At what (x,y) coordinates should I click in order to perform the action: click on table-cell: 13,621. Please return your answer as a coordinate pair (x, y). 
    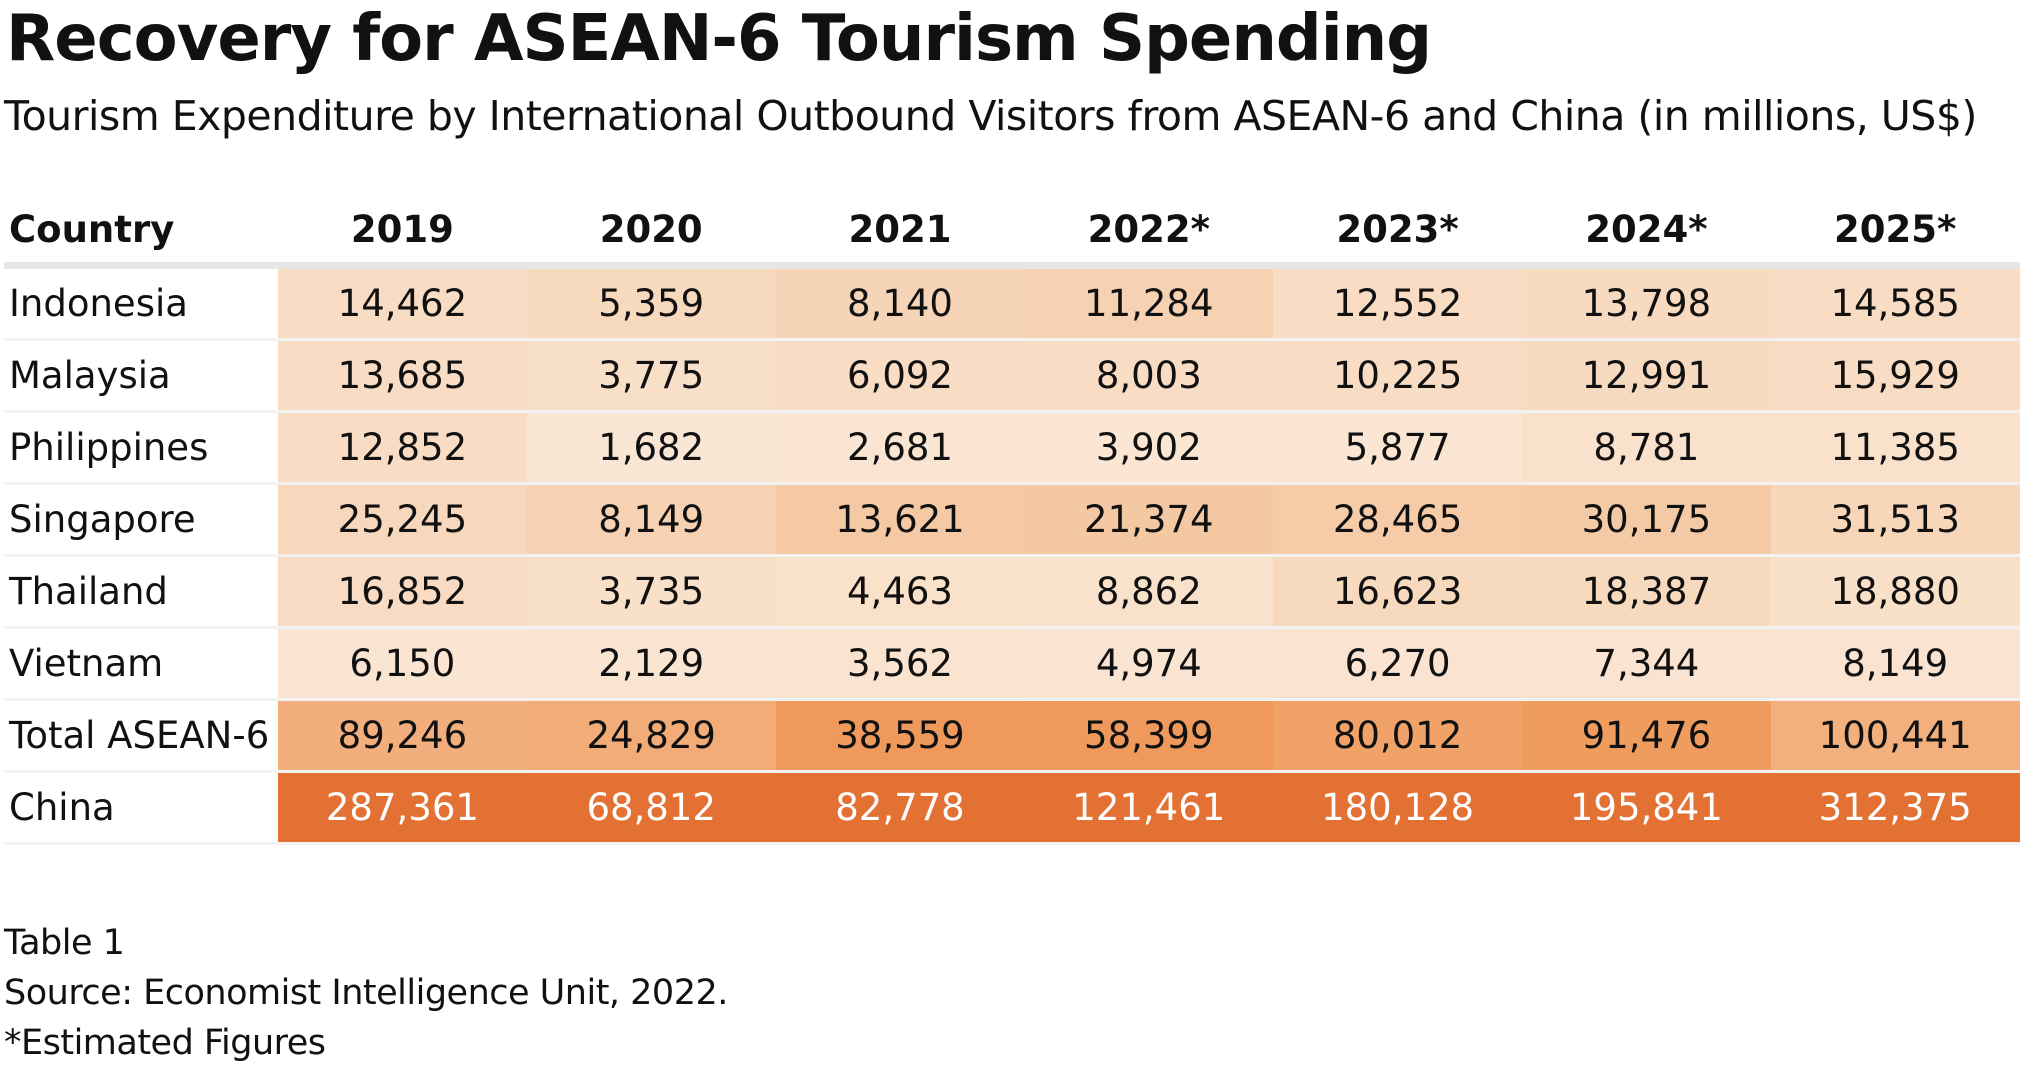
    Looking at the image, I should click on (900, 519).